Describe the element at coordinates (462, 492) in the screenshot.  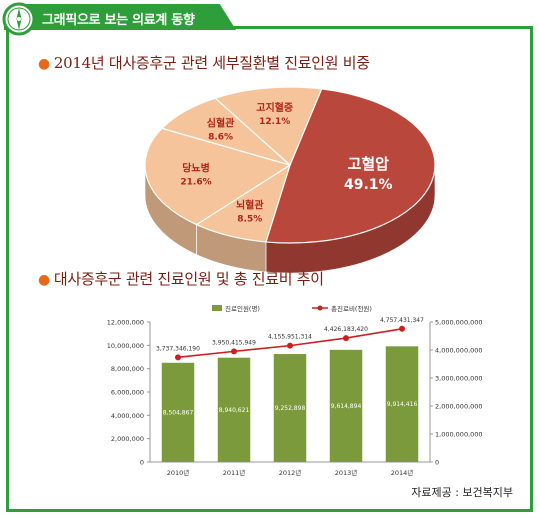
I see `source-note: 자료제공 : 보건복지부` at that location.